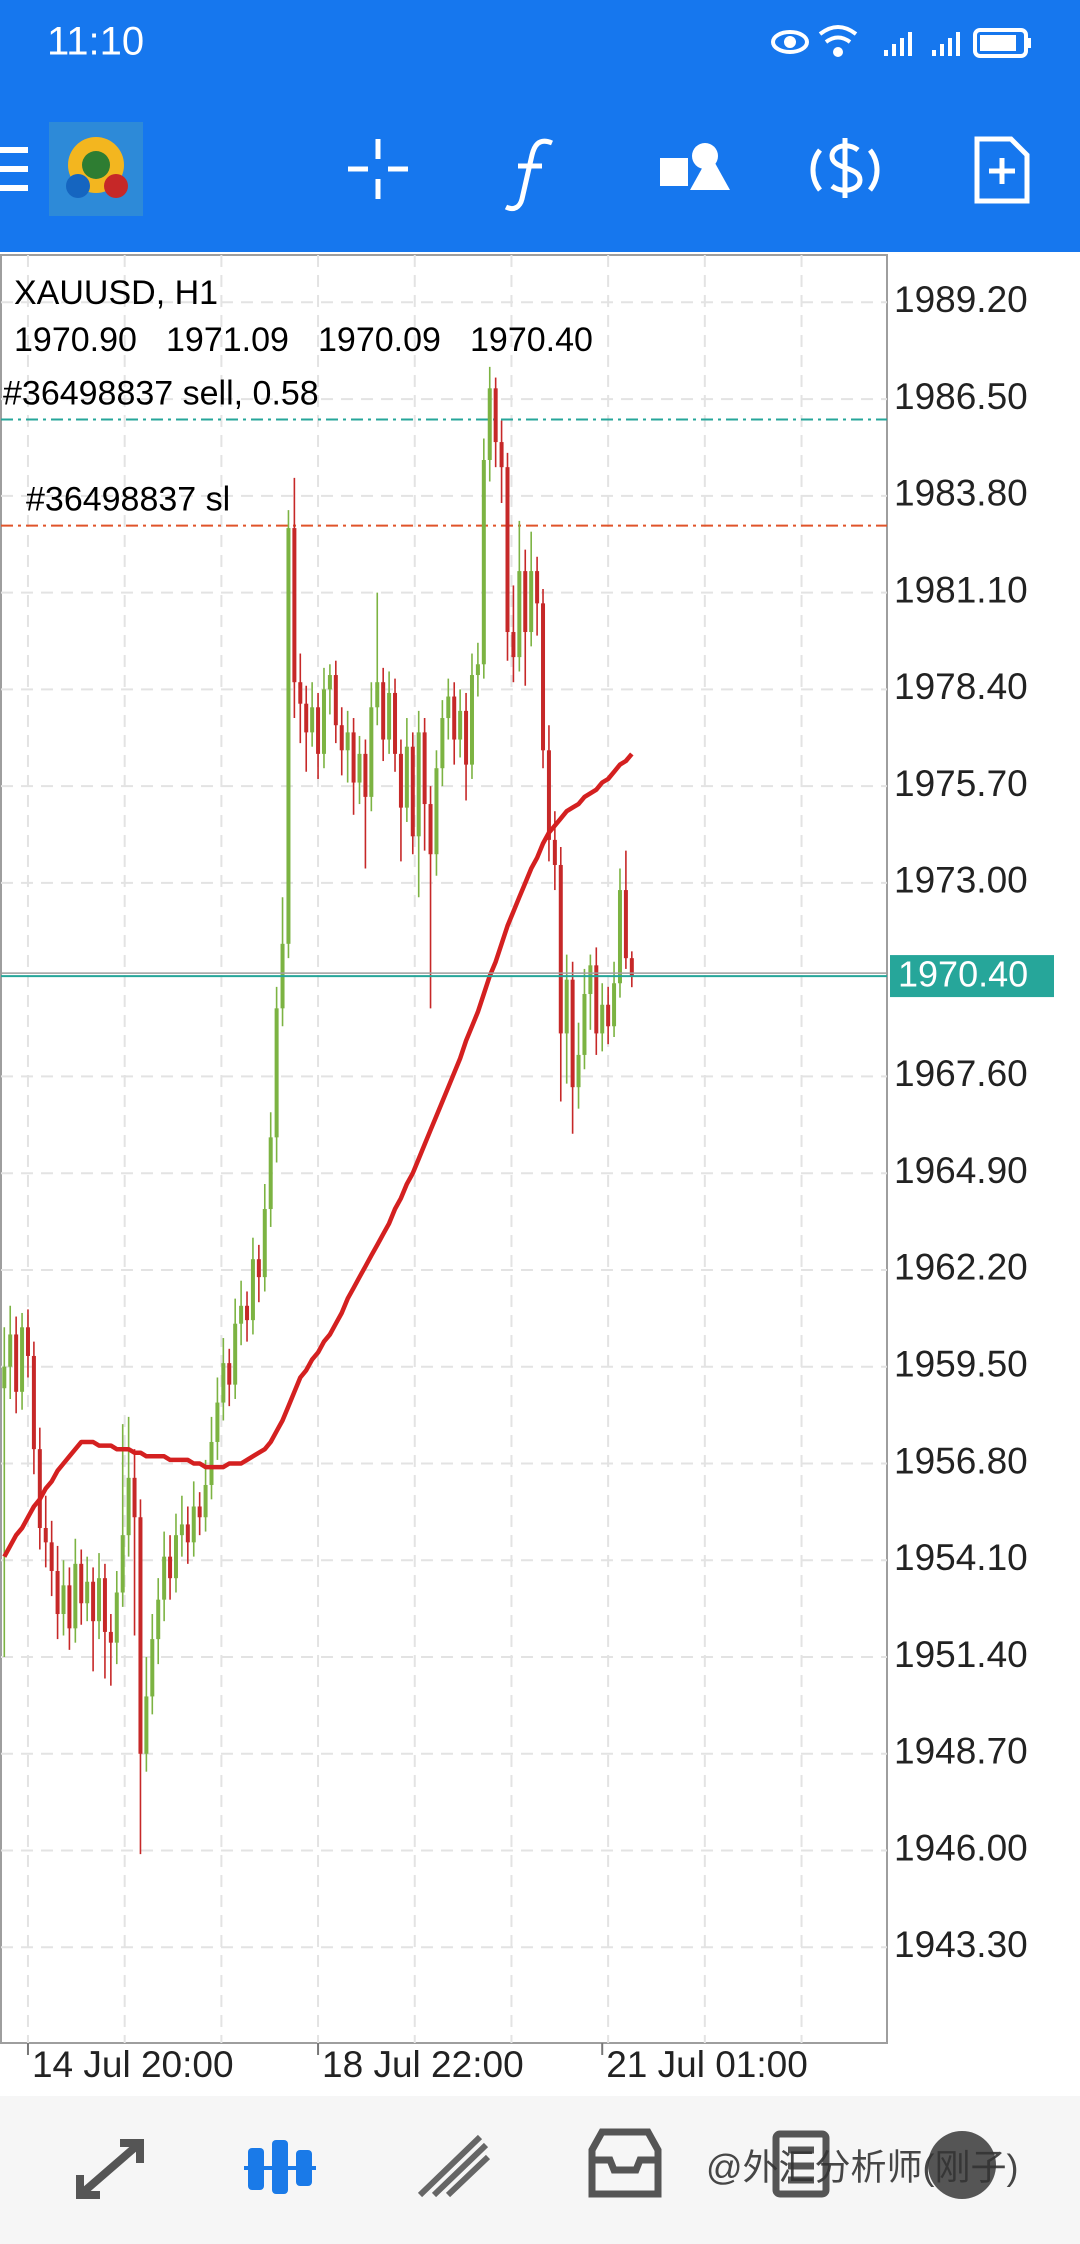  Describe the element at coordinates (547, 2163) in the screenshot. I see `bottom-nav-icons: @外汇分析师(刚子)` at that location.